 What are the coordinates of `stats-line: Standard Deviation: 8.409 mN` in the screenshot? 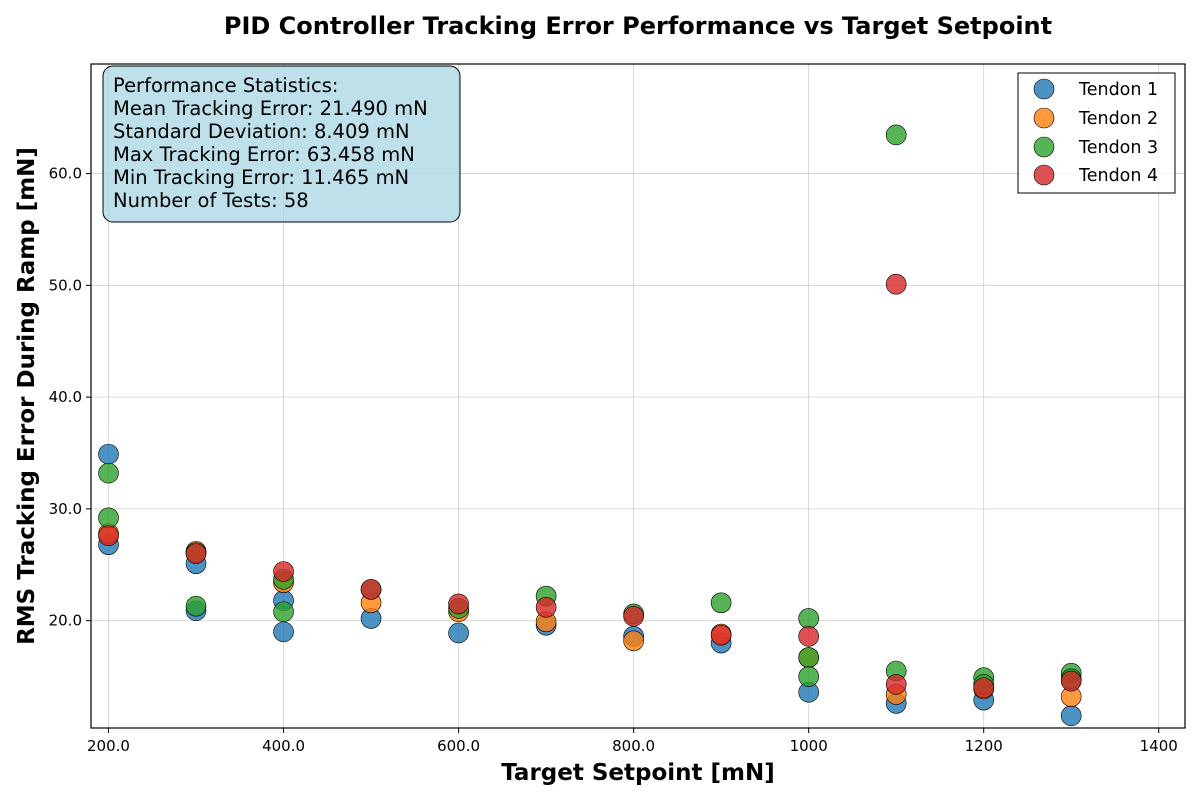 It's located at (261, 131).